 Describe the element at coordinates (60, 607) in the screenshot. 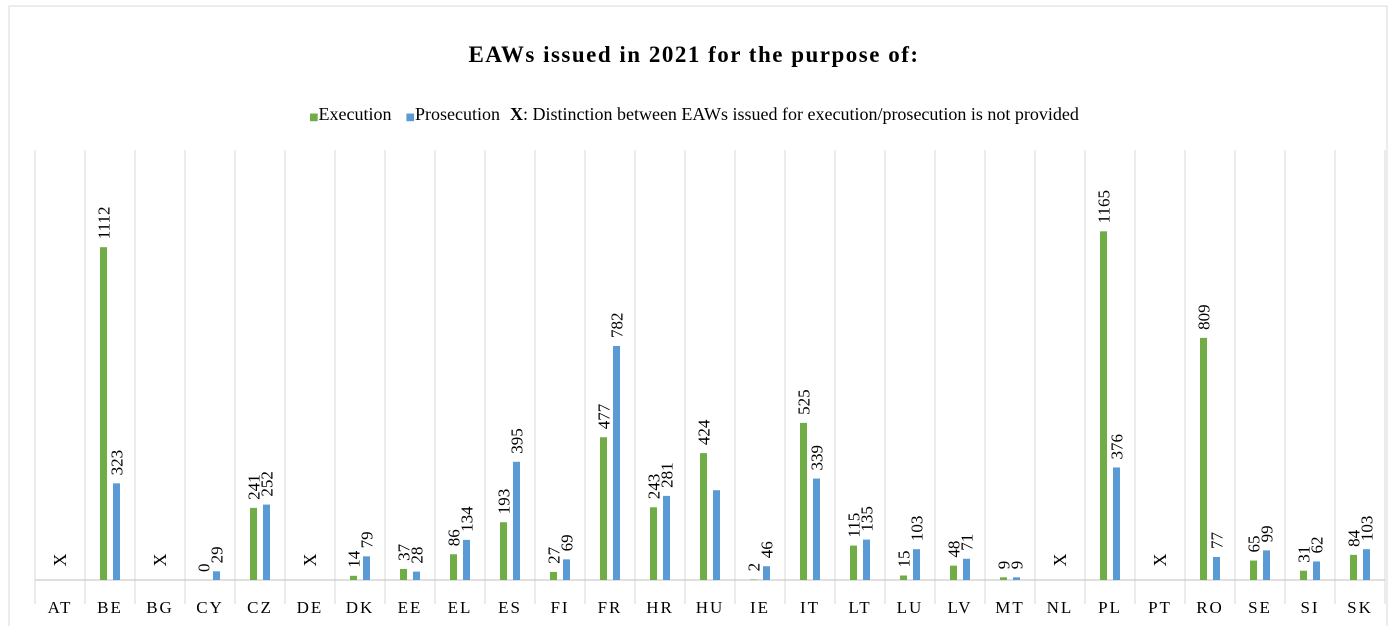

I see `x-tick-label: AT` at that location.